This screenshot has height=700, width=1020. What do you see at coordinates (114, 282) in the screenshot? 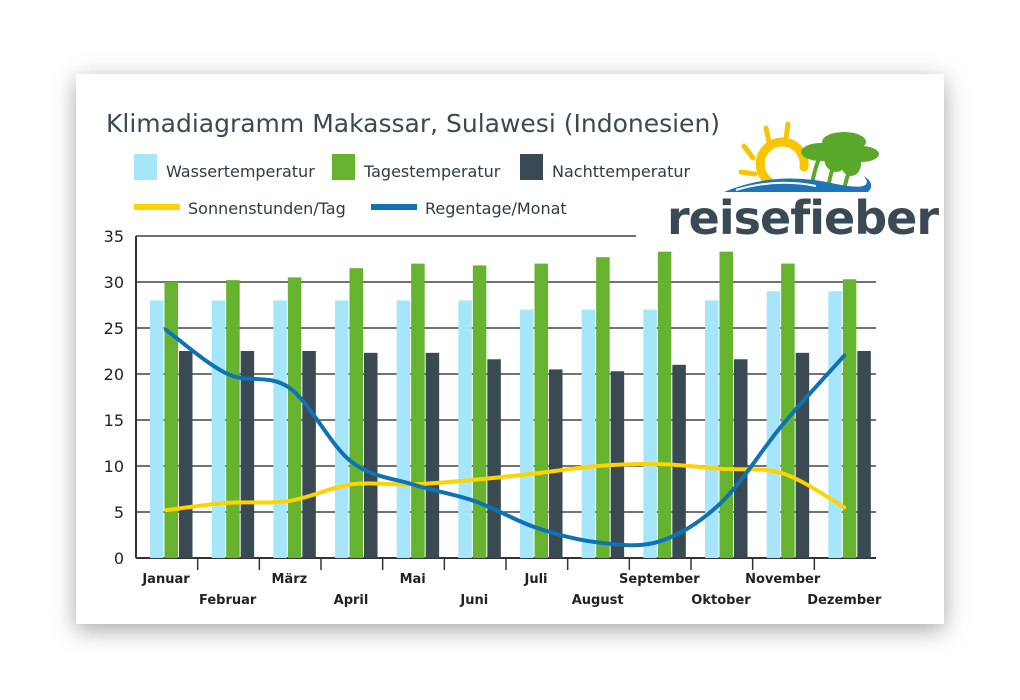
I see `y-tick-label: 30` at bounding box center [114, 282].